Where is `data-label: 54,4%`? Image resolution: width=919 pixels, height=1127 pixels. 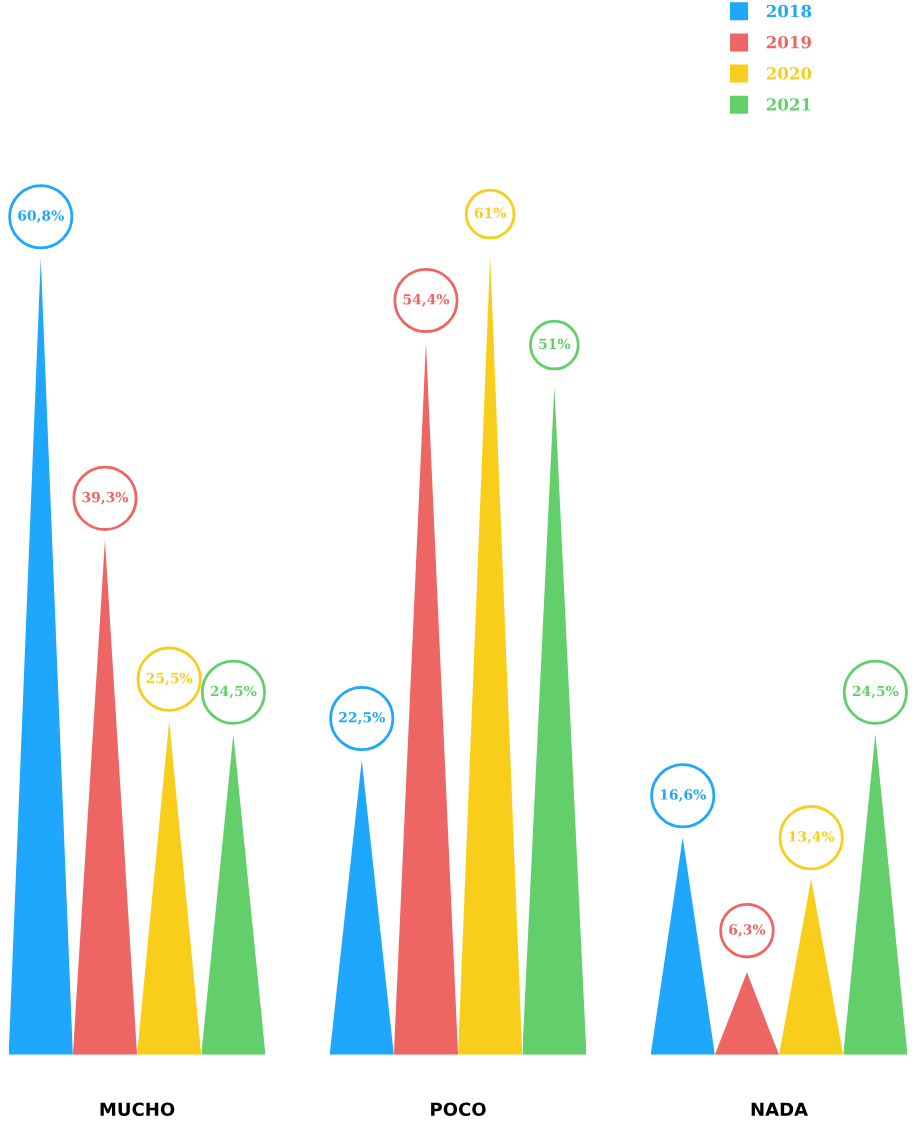
data-label: 54,4% is located at coordinates (426, 300).